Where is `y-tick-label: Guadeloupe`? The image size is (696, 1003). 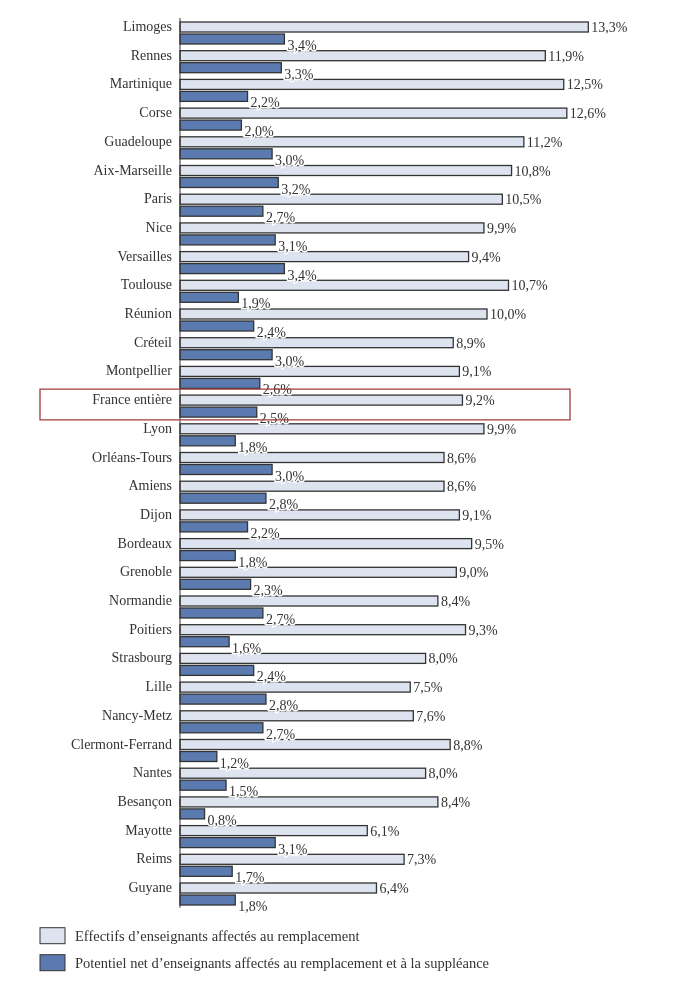
y-tick-label: Guadeloupe is located at coordinates (138, 141).